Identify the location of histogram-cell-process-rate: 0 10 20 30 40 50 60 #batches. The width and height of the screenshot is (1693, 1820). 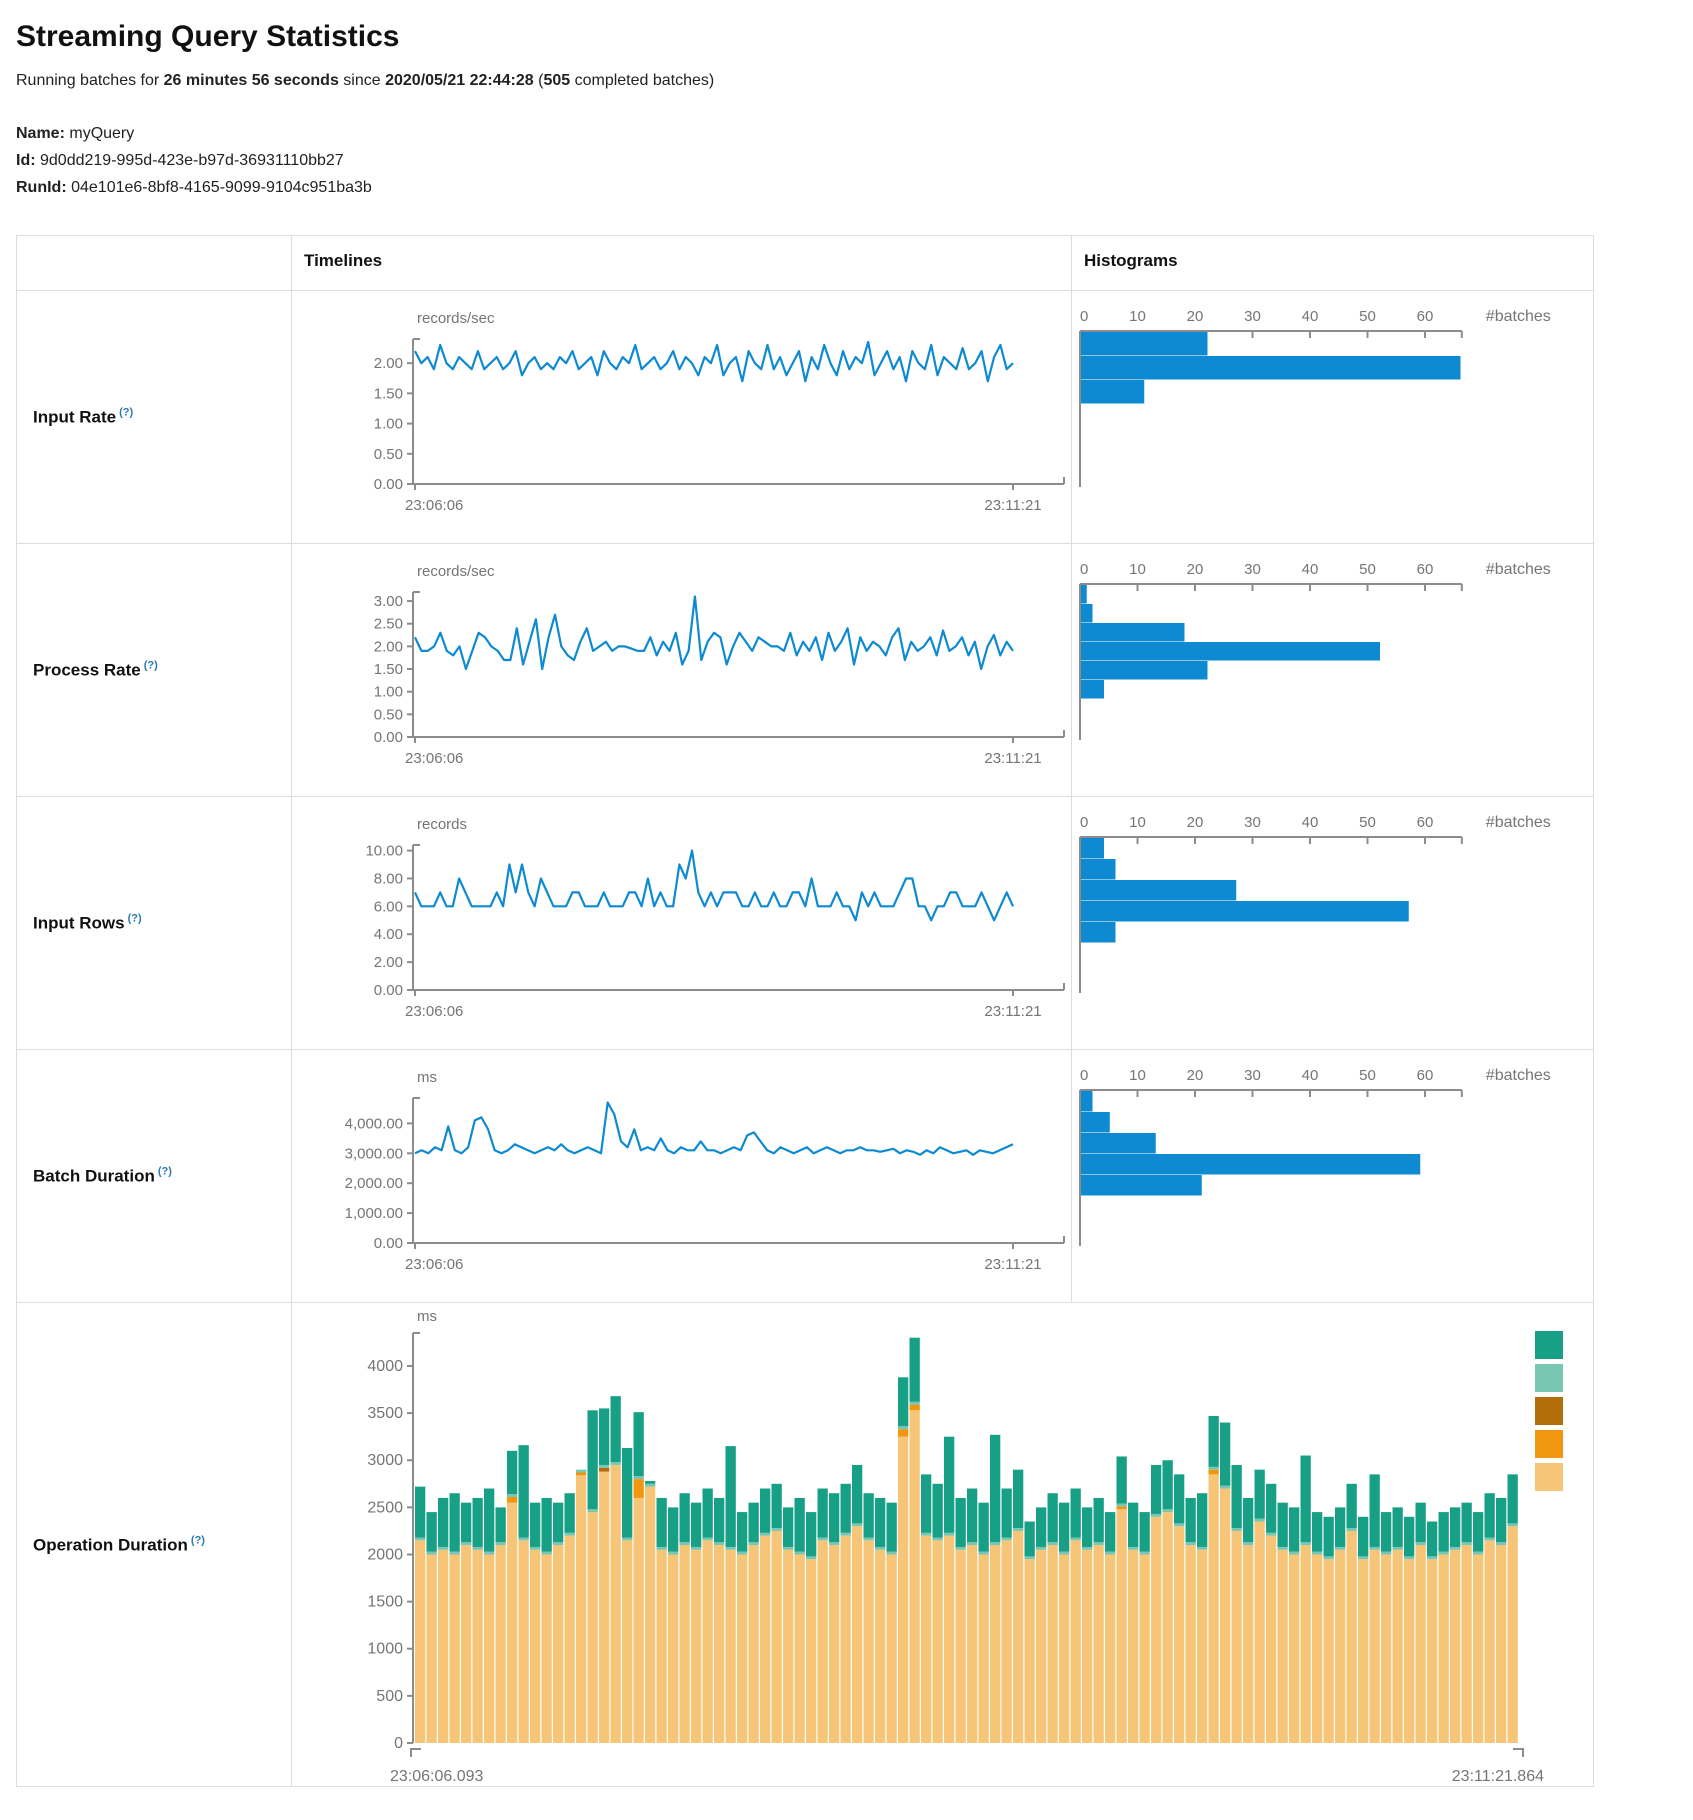
(1332, 669).